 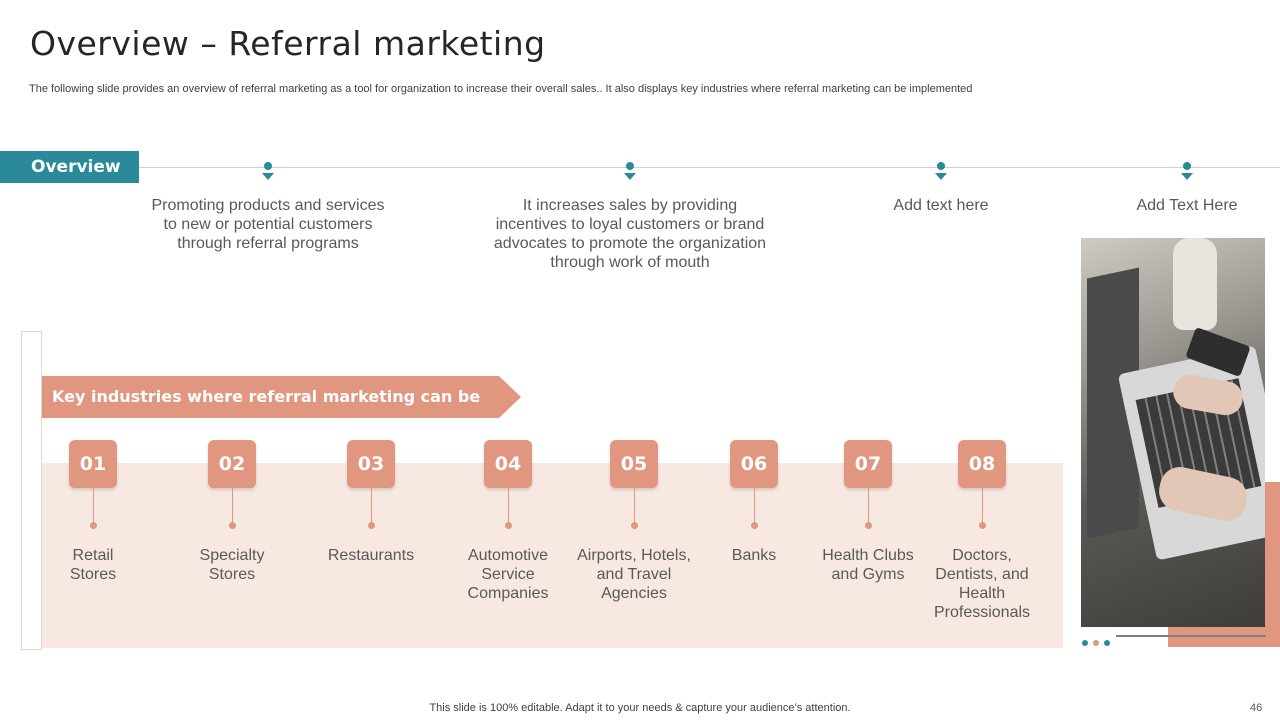 What do you see at coordinates (508, 574) in the screenshot?
I see `industry-label: Automotive Service Companies` at bounding box center [508, 574].